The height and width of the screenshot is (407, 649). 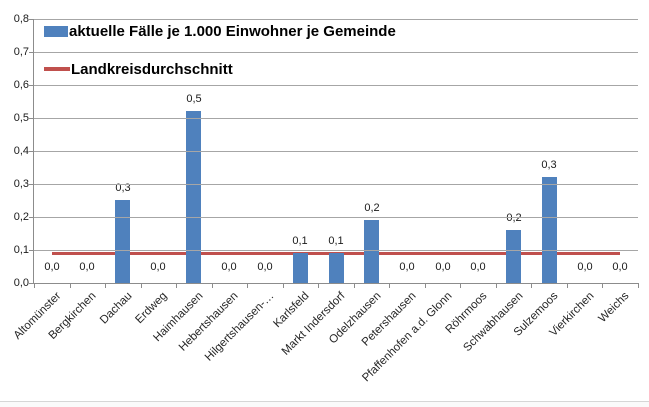 I want to click on line-series-swatch-icon, so click(x=57, y=69).